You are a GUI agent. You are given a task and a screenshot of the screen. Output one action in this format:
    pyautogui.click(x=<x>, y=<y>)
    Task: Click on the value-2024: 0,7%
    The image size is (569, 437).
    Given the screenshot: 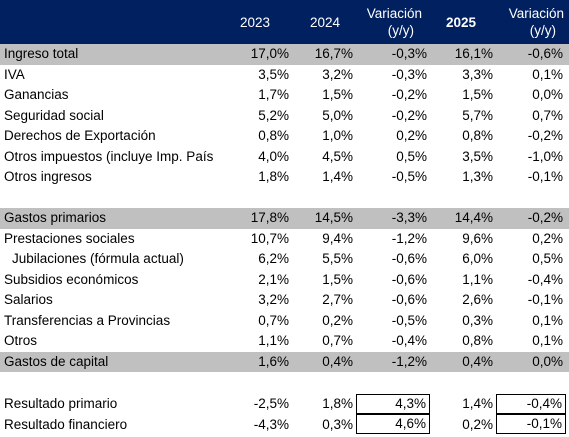 What is the action you would take?
    pyautogui.click(x=326, y=341)
    